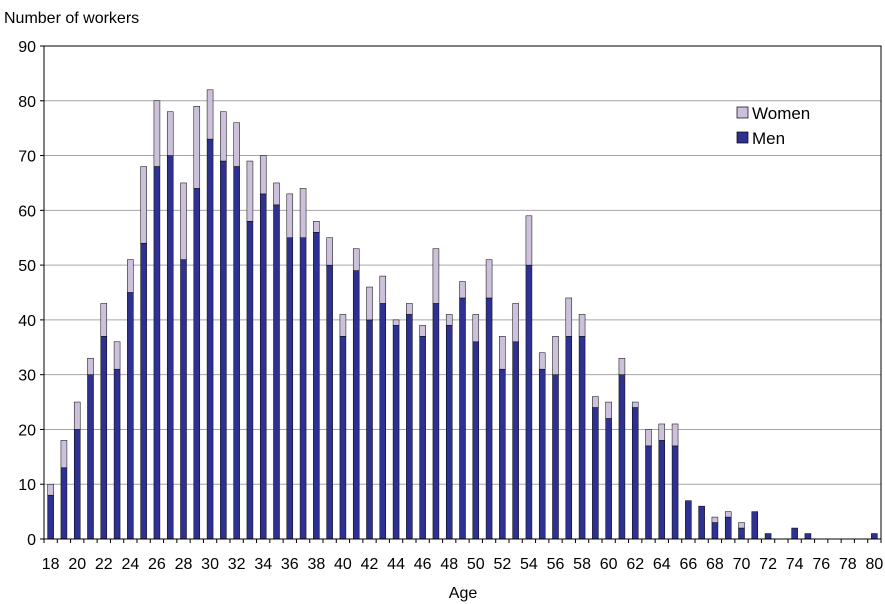 This screenshot has width=885, height=604. I want to click on x-tick-label: 36, so click(290, 564).